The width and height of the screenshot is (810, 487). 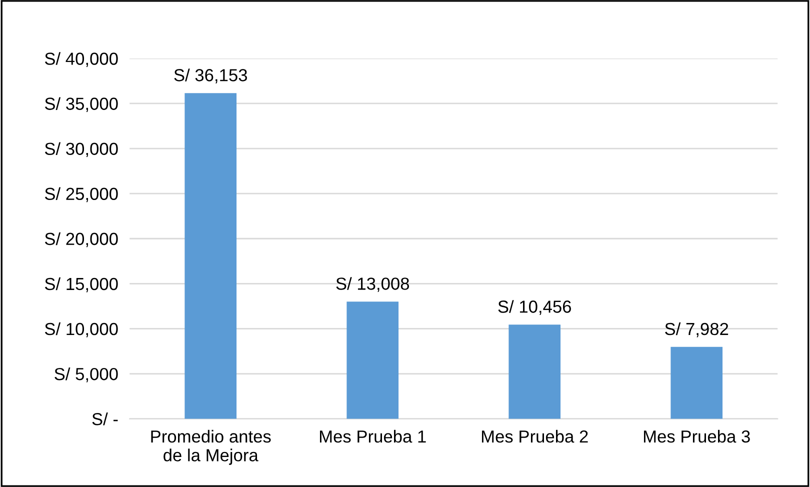 I want to click on data-label: S/ 10,456, so click(x=535, y=307).